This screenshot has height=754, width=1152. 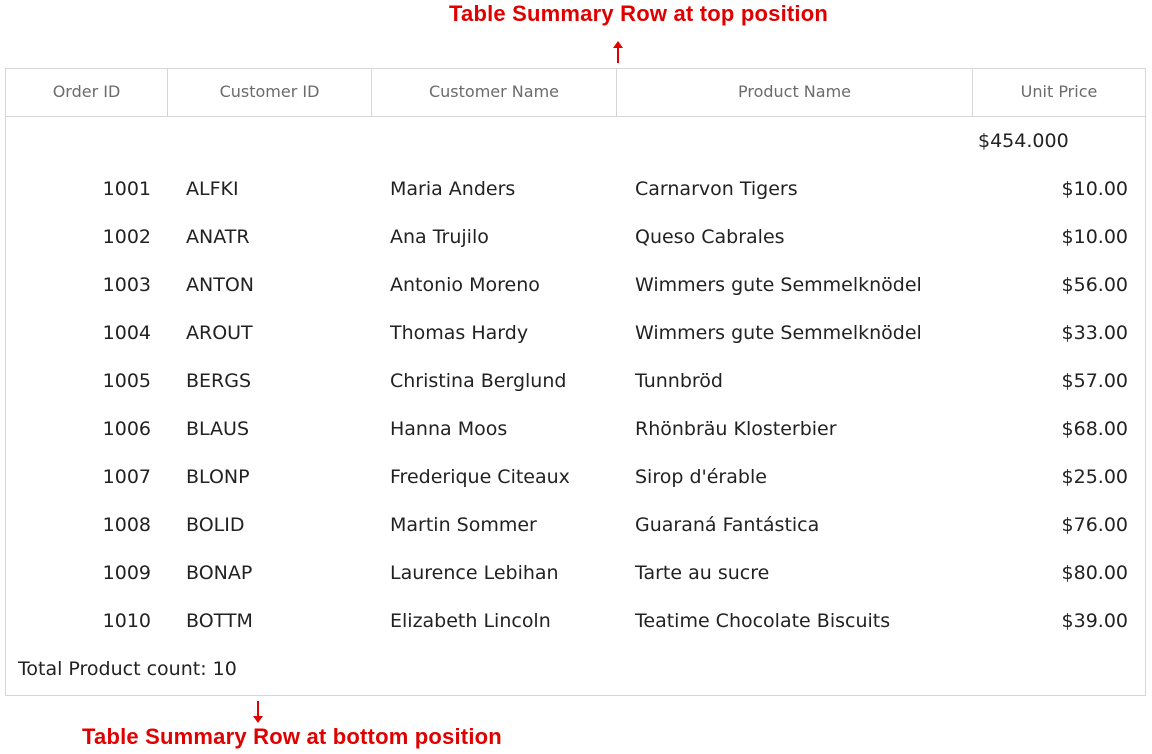 I want to click on order-id-cell: 1008, so click(x=126, y=525).